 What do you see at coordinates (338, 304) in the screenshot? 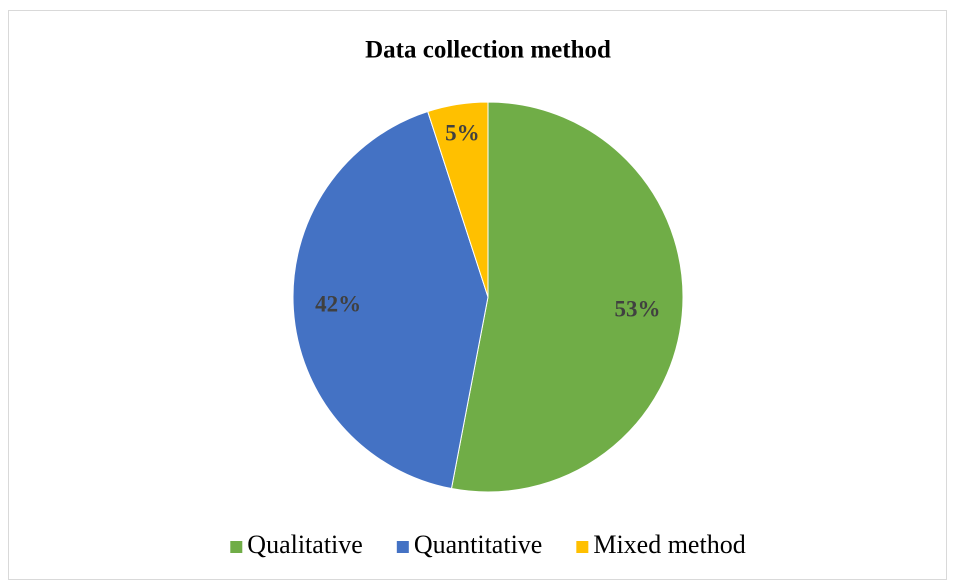
I see `data-label: 42%` at bounding box center [338, 304].